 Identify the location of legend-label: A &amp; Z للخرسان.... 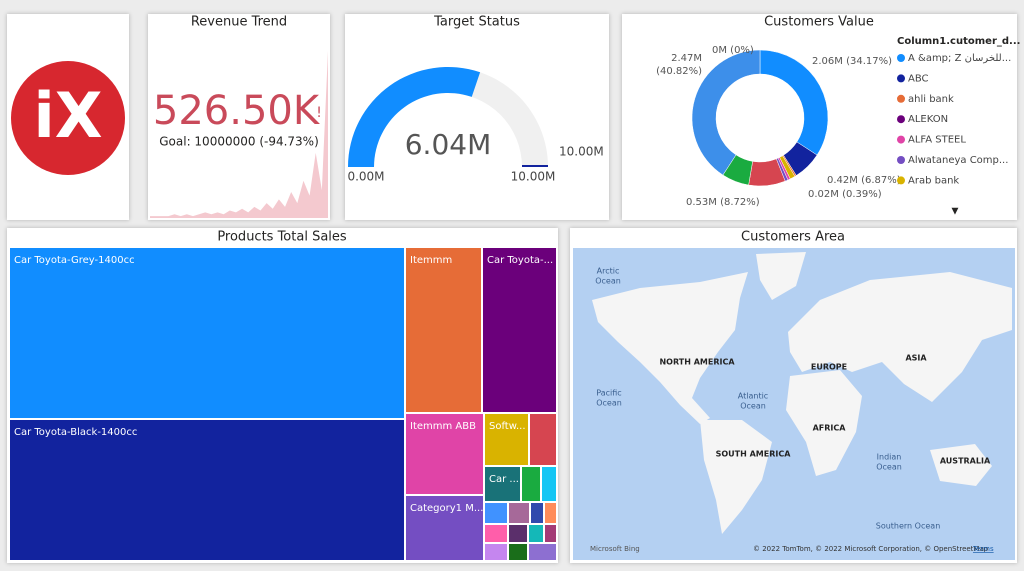
(959, 58).